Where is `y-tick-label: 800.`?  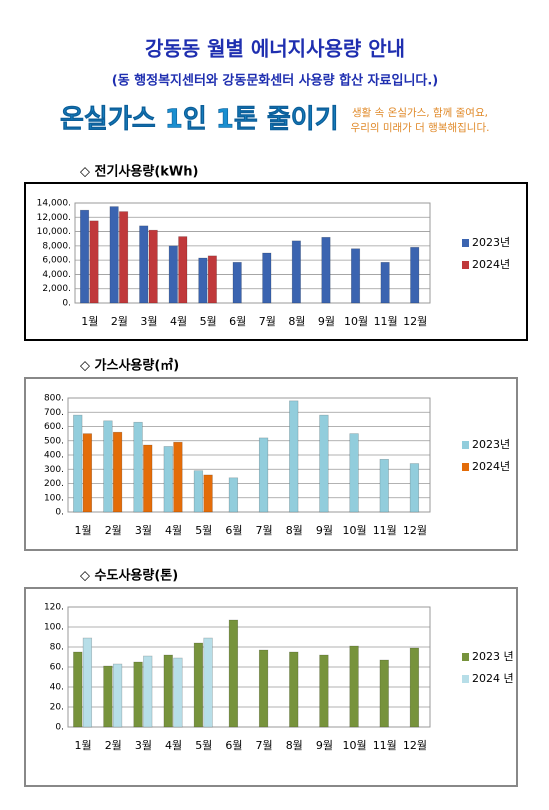
y-tick-label: 800. is located at coordinates (54, 399).